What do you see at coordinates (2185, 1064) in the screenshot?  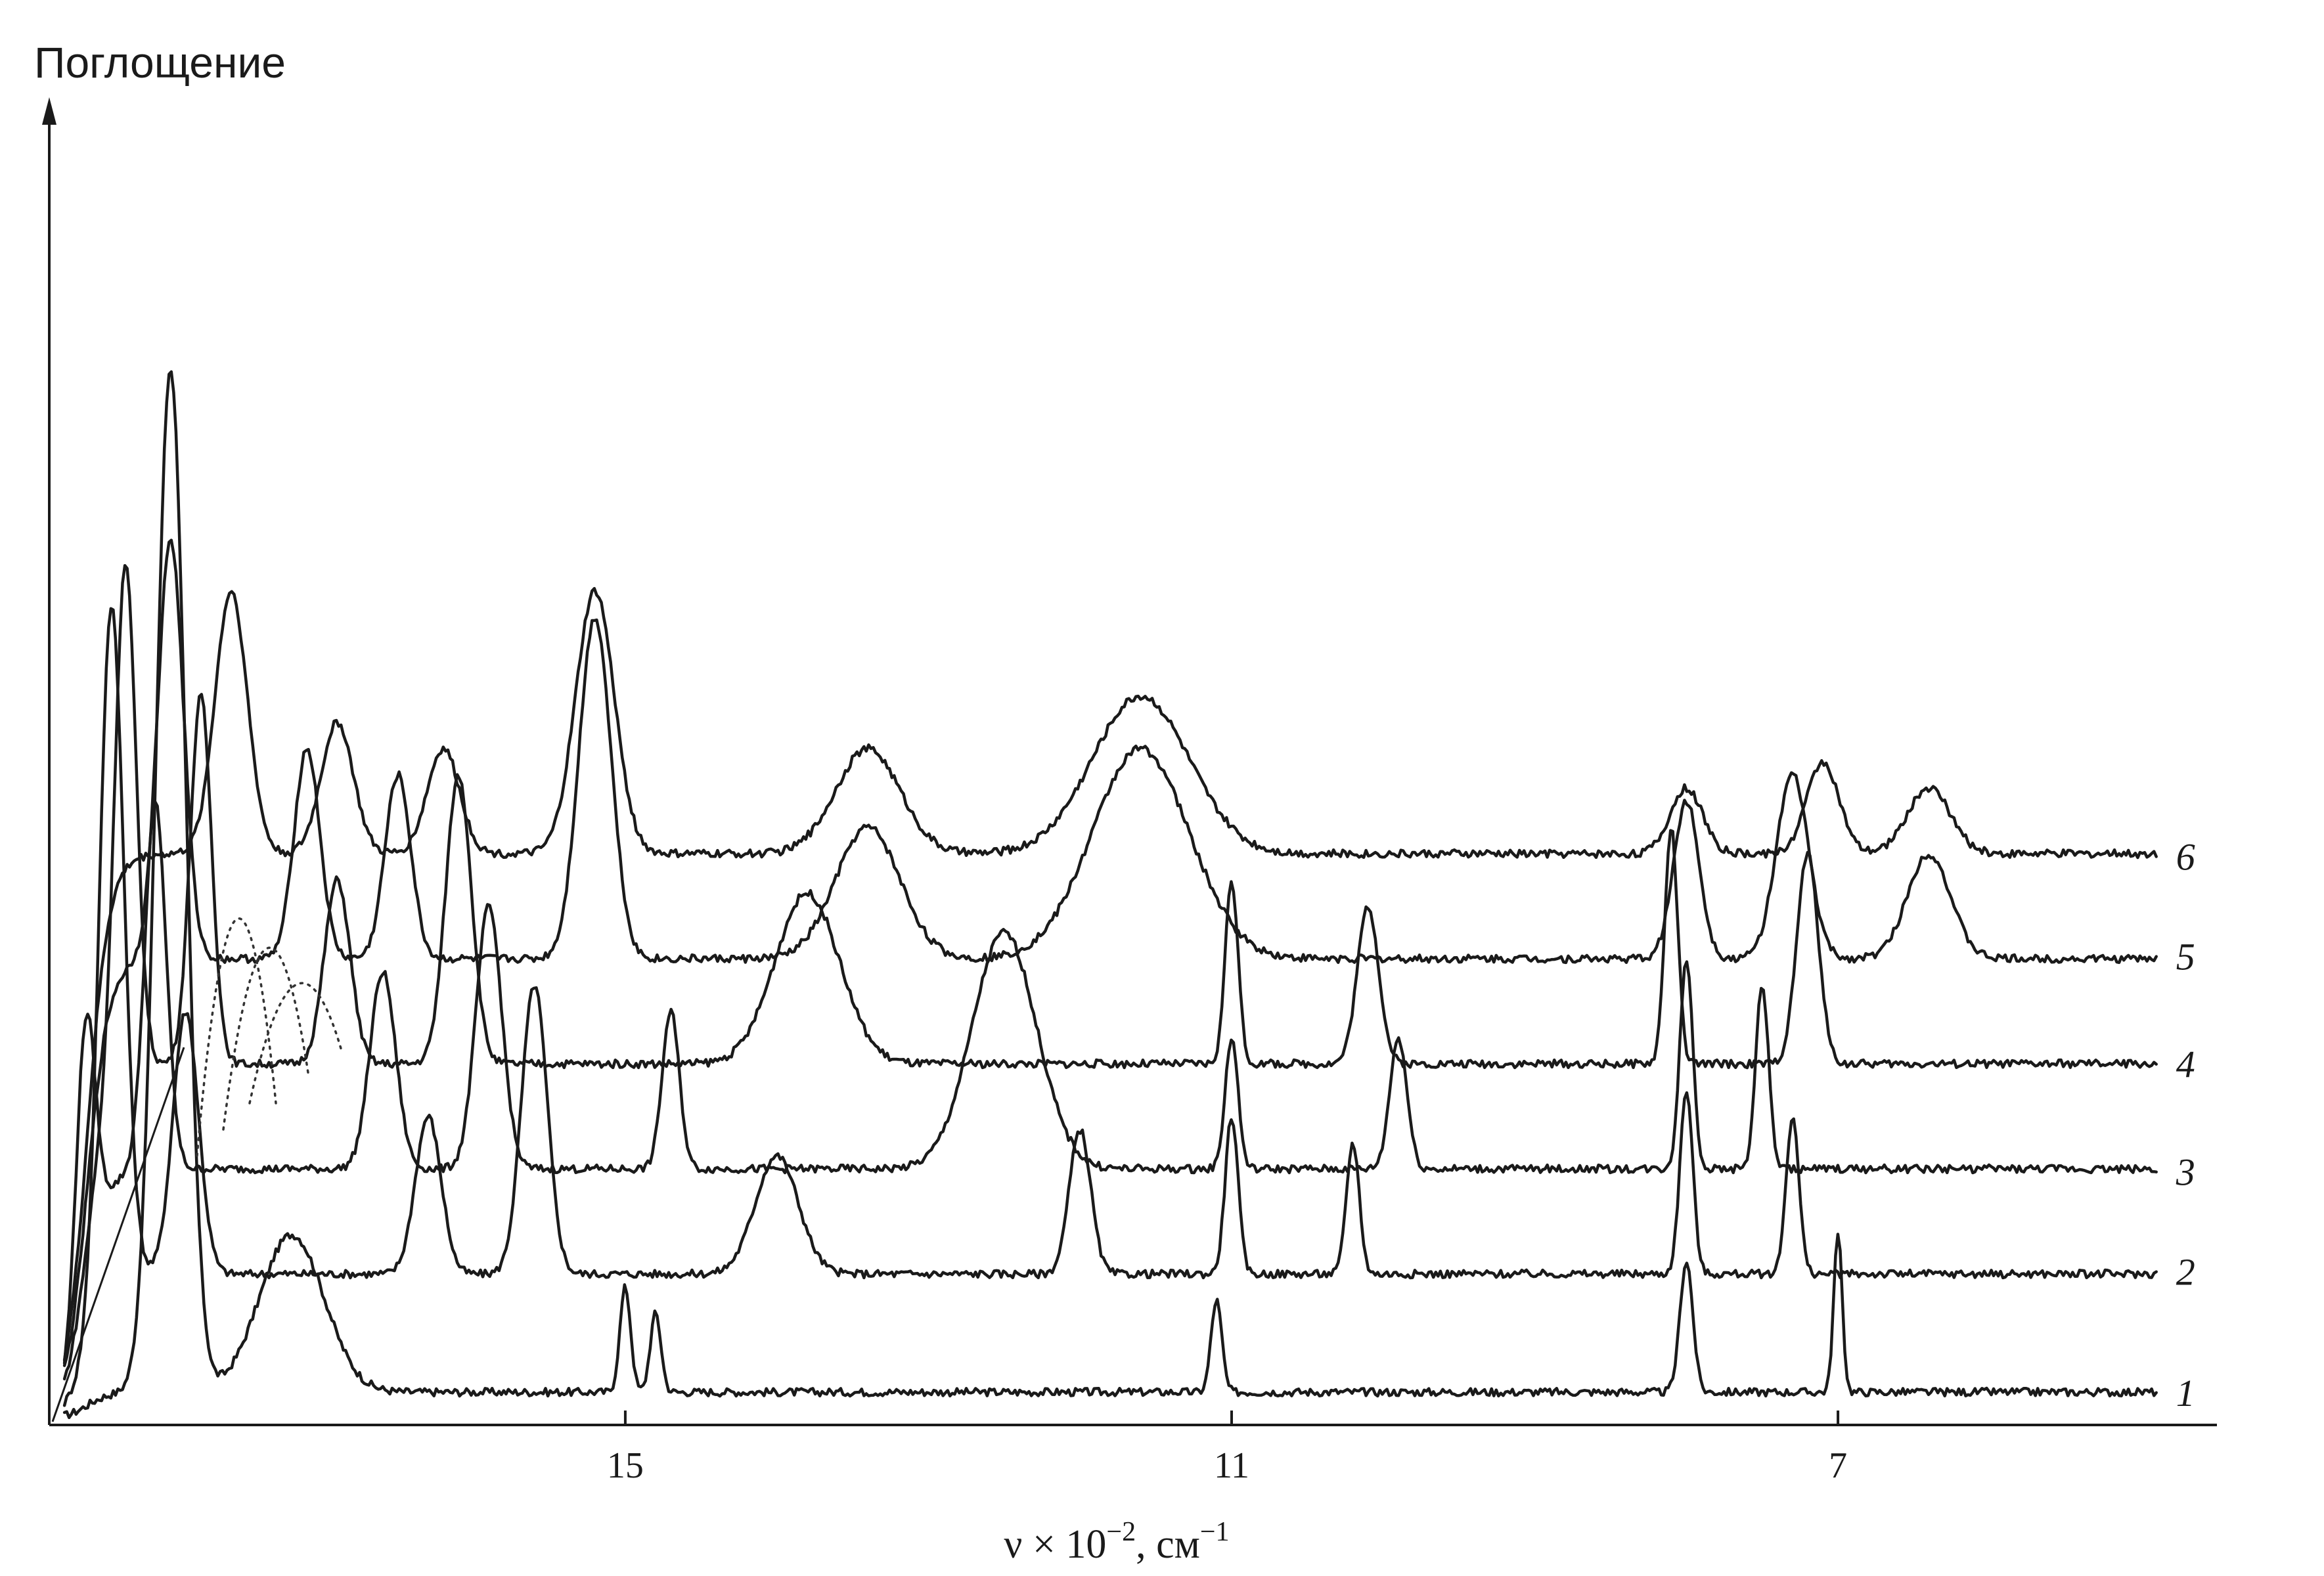 I see `series-label-4: 4` at bounding box center [2185, 1064].